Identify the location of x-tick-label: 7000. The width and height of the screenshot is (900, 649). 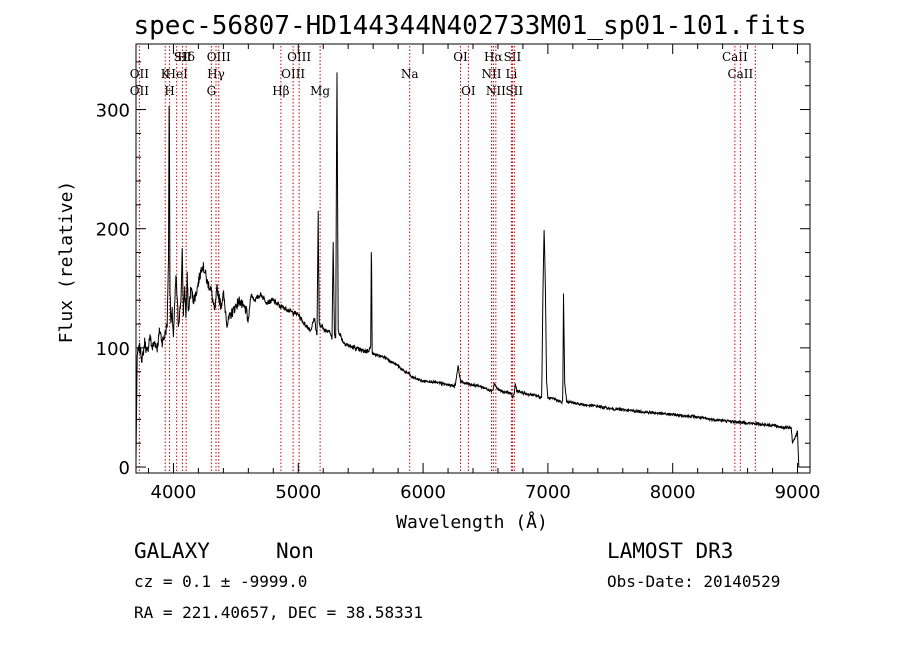
(548, 492).